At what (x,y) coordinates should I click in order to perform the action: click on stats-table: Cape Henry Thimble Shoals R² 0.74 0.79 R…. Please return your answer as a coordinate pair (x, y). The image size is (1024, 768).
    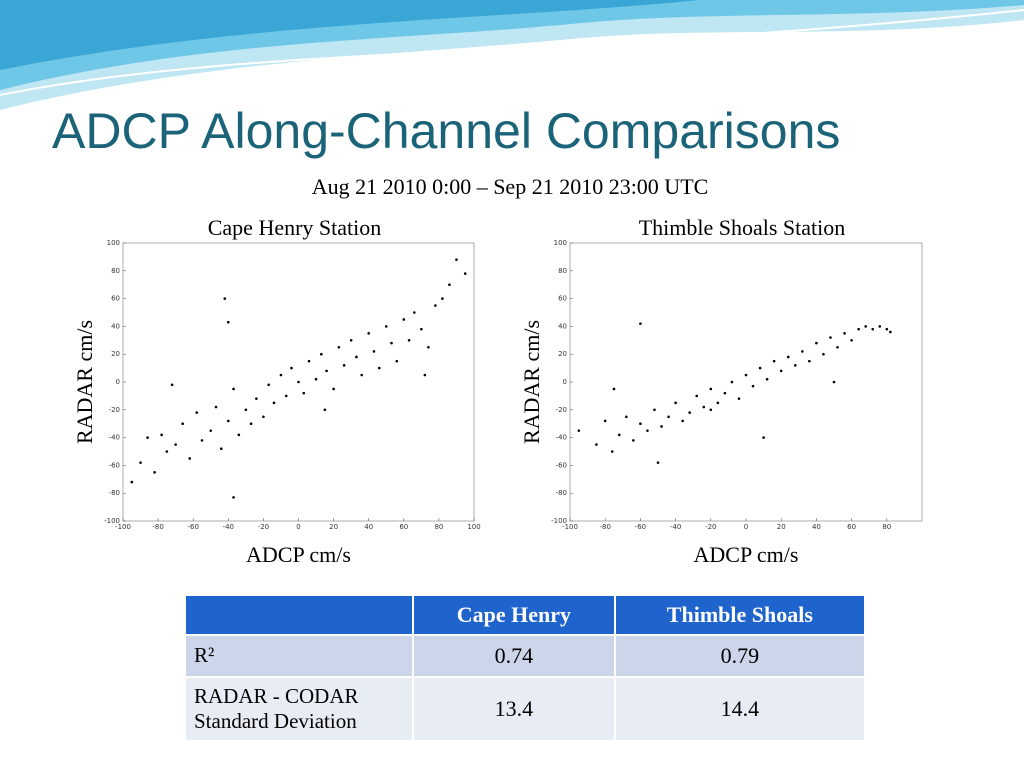
    Looking at the image, I should click on (525, 668).